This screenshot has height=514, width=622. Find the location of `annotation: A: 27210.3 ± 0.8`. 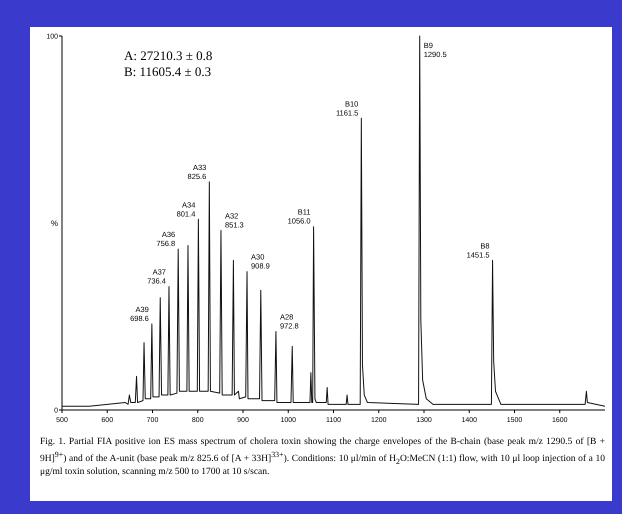

annotation: A: 27210.3 ± 0.8 is located at coordinates (168, 55).